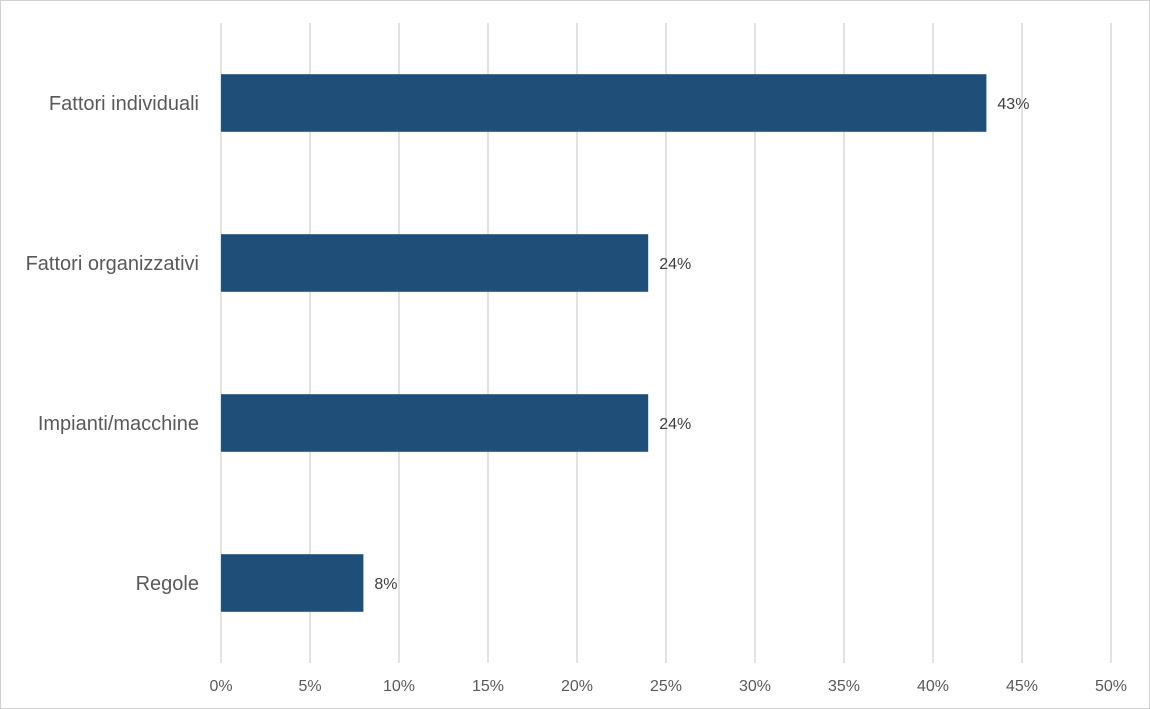 This screenshot has width=1150, height=709. What do you see at coordinates (933, 686) in the screenshot?
I see `x-tick-label: 40%` at bounding box center [933, 686].